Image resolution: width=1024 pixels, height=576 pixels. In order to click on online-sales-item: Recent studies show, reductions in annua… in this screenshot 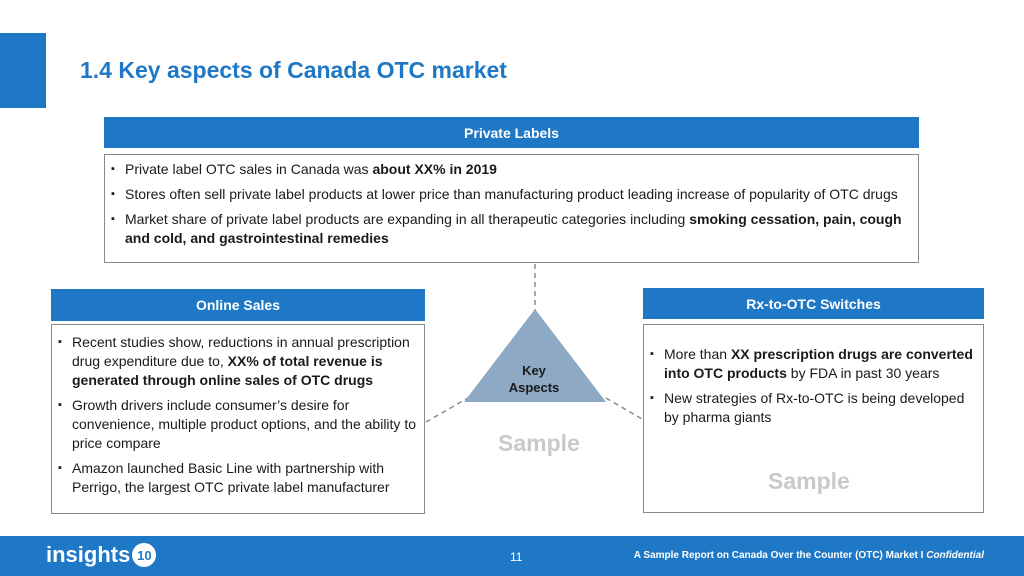, I will do `click(235, 361)`.